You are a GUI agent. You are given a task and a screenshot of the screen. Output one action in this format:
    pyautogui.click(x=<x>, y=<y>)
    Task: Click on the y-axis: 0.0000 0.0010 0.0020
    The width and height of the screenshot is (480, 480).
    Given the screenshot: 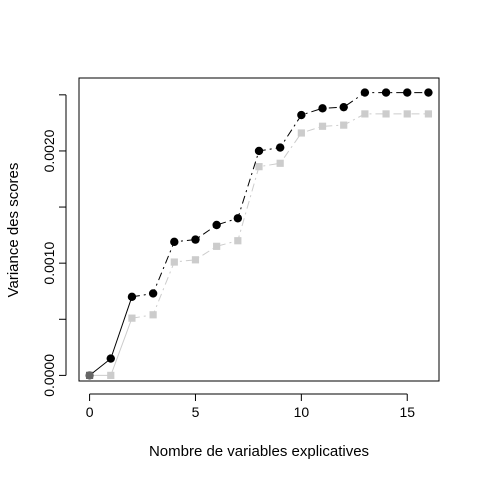 What is the action you would take?
    pyautogui.click(x=54, y=245)
    